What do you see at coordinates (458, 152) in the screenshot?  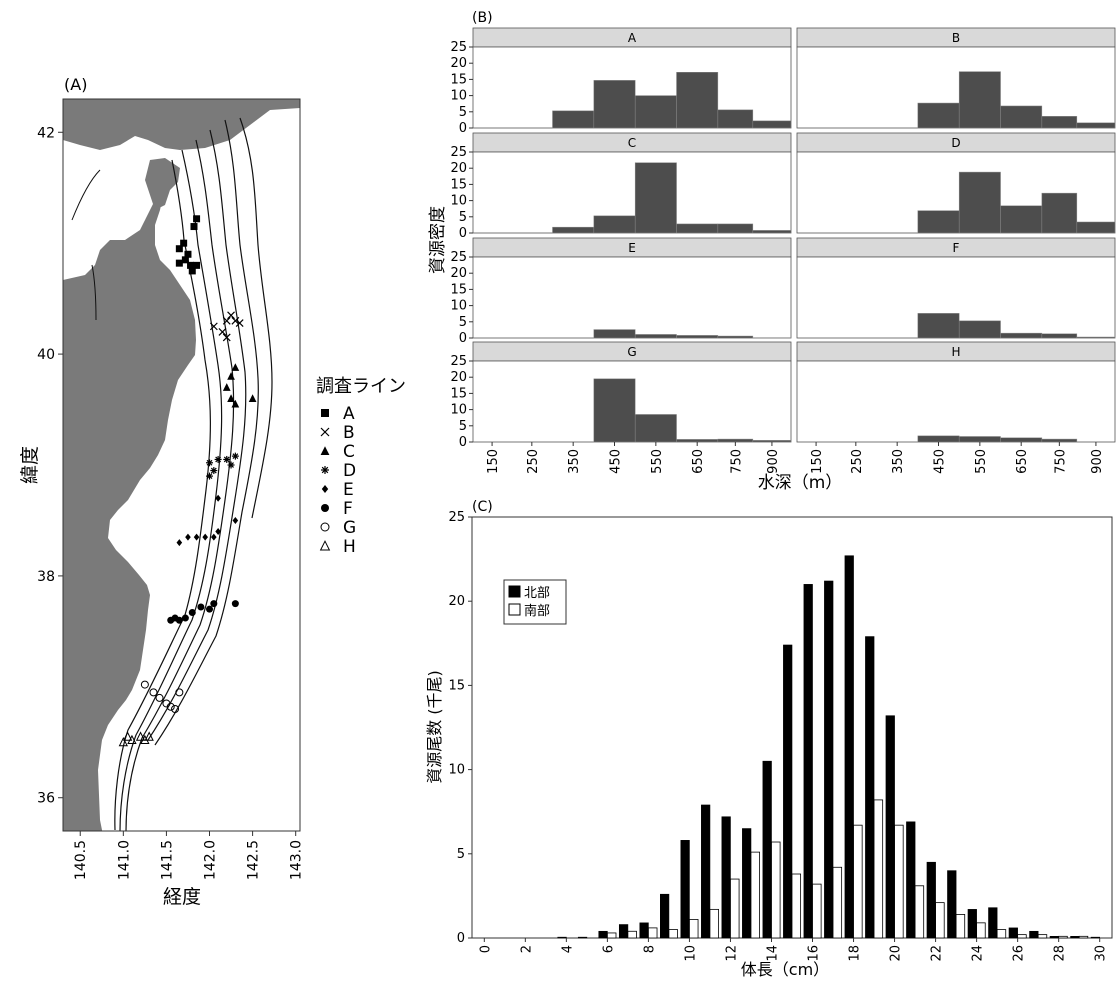 I see `facet-y-tick-label: 25` at bounding box center [458, 152].